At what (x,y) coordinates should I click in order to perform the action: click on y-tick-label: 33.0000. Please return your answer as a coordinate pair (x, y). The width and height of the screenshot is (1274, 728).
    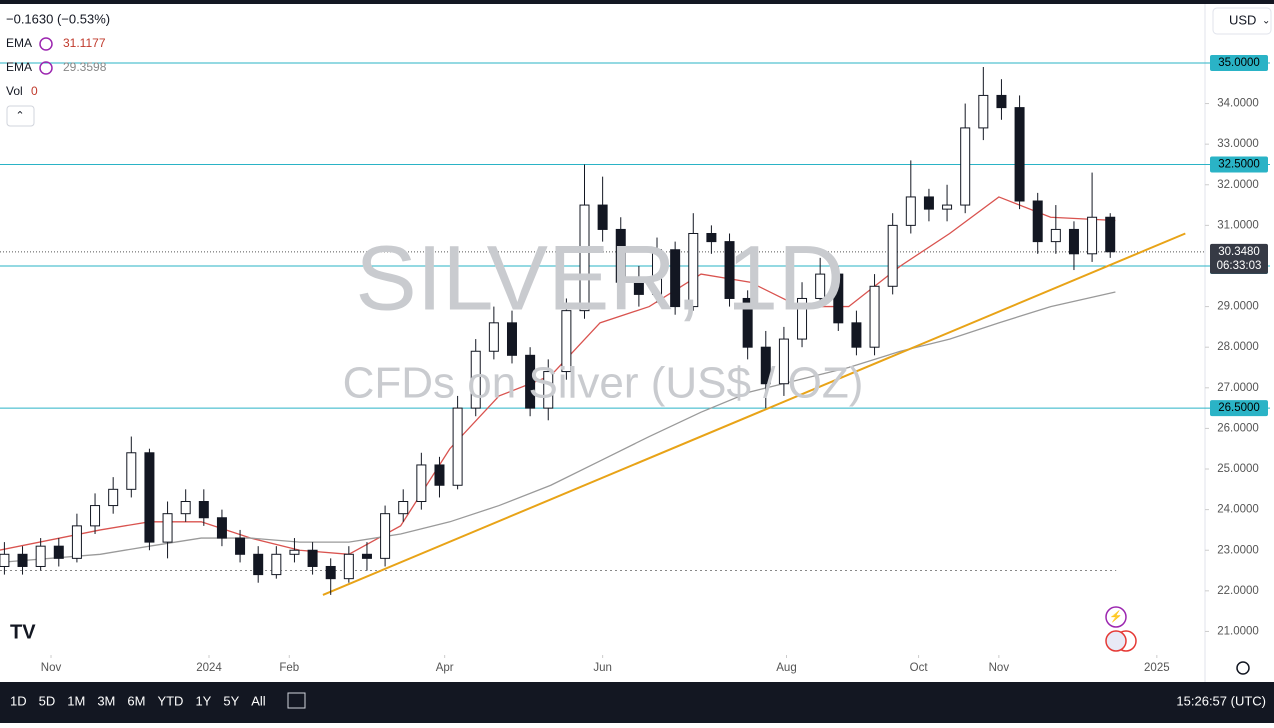
    Looking at the image, I should click on (1238, 144).